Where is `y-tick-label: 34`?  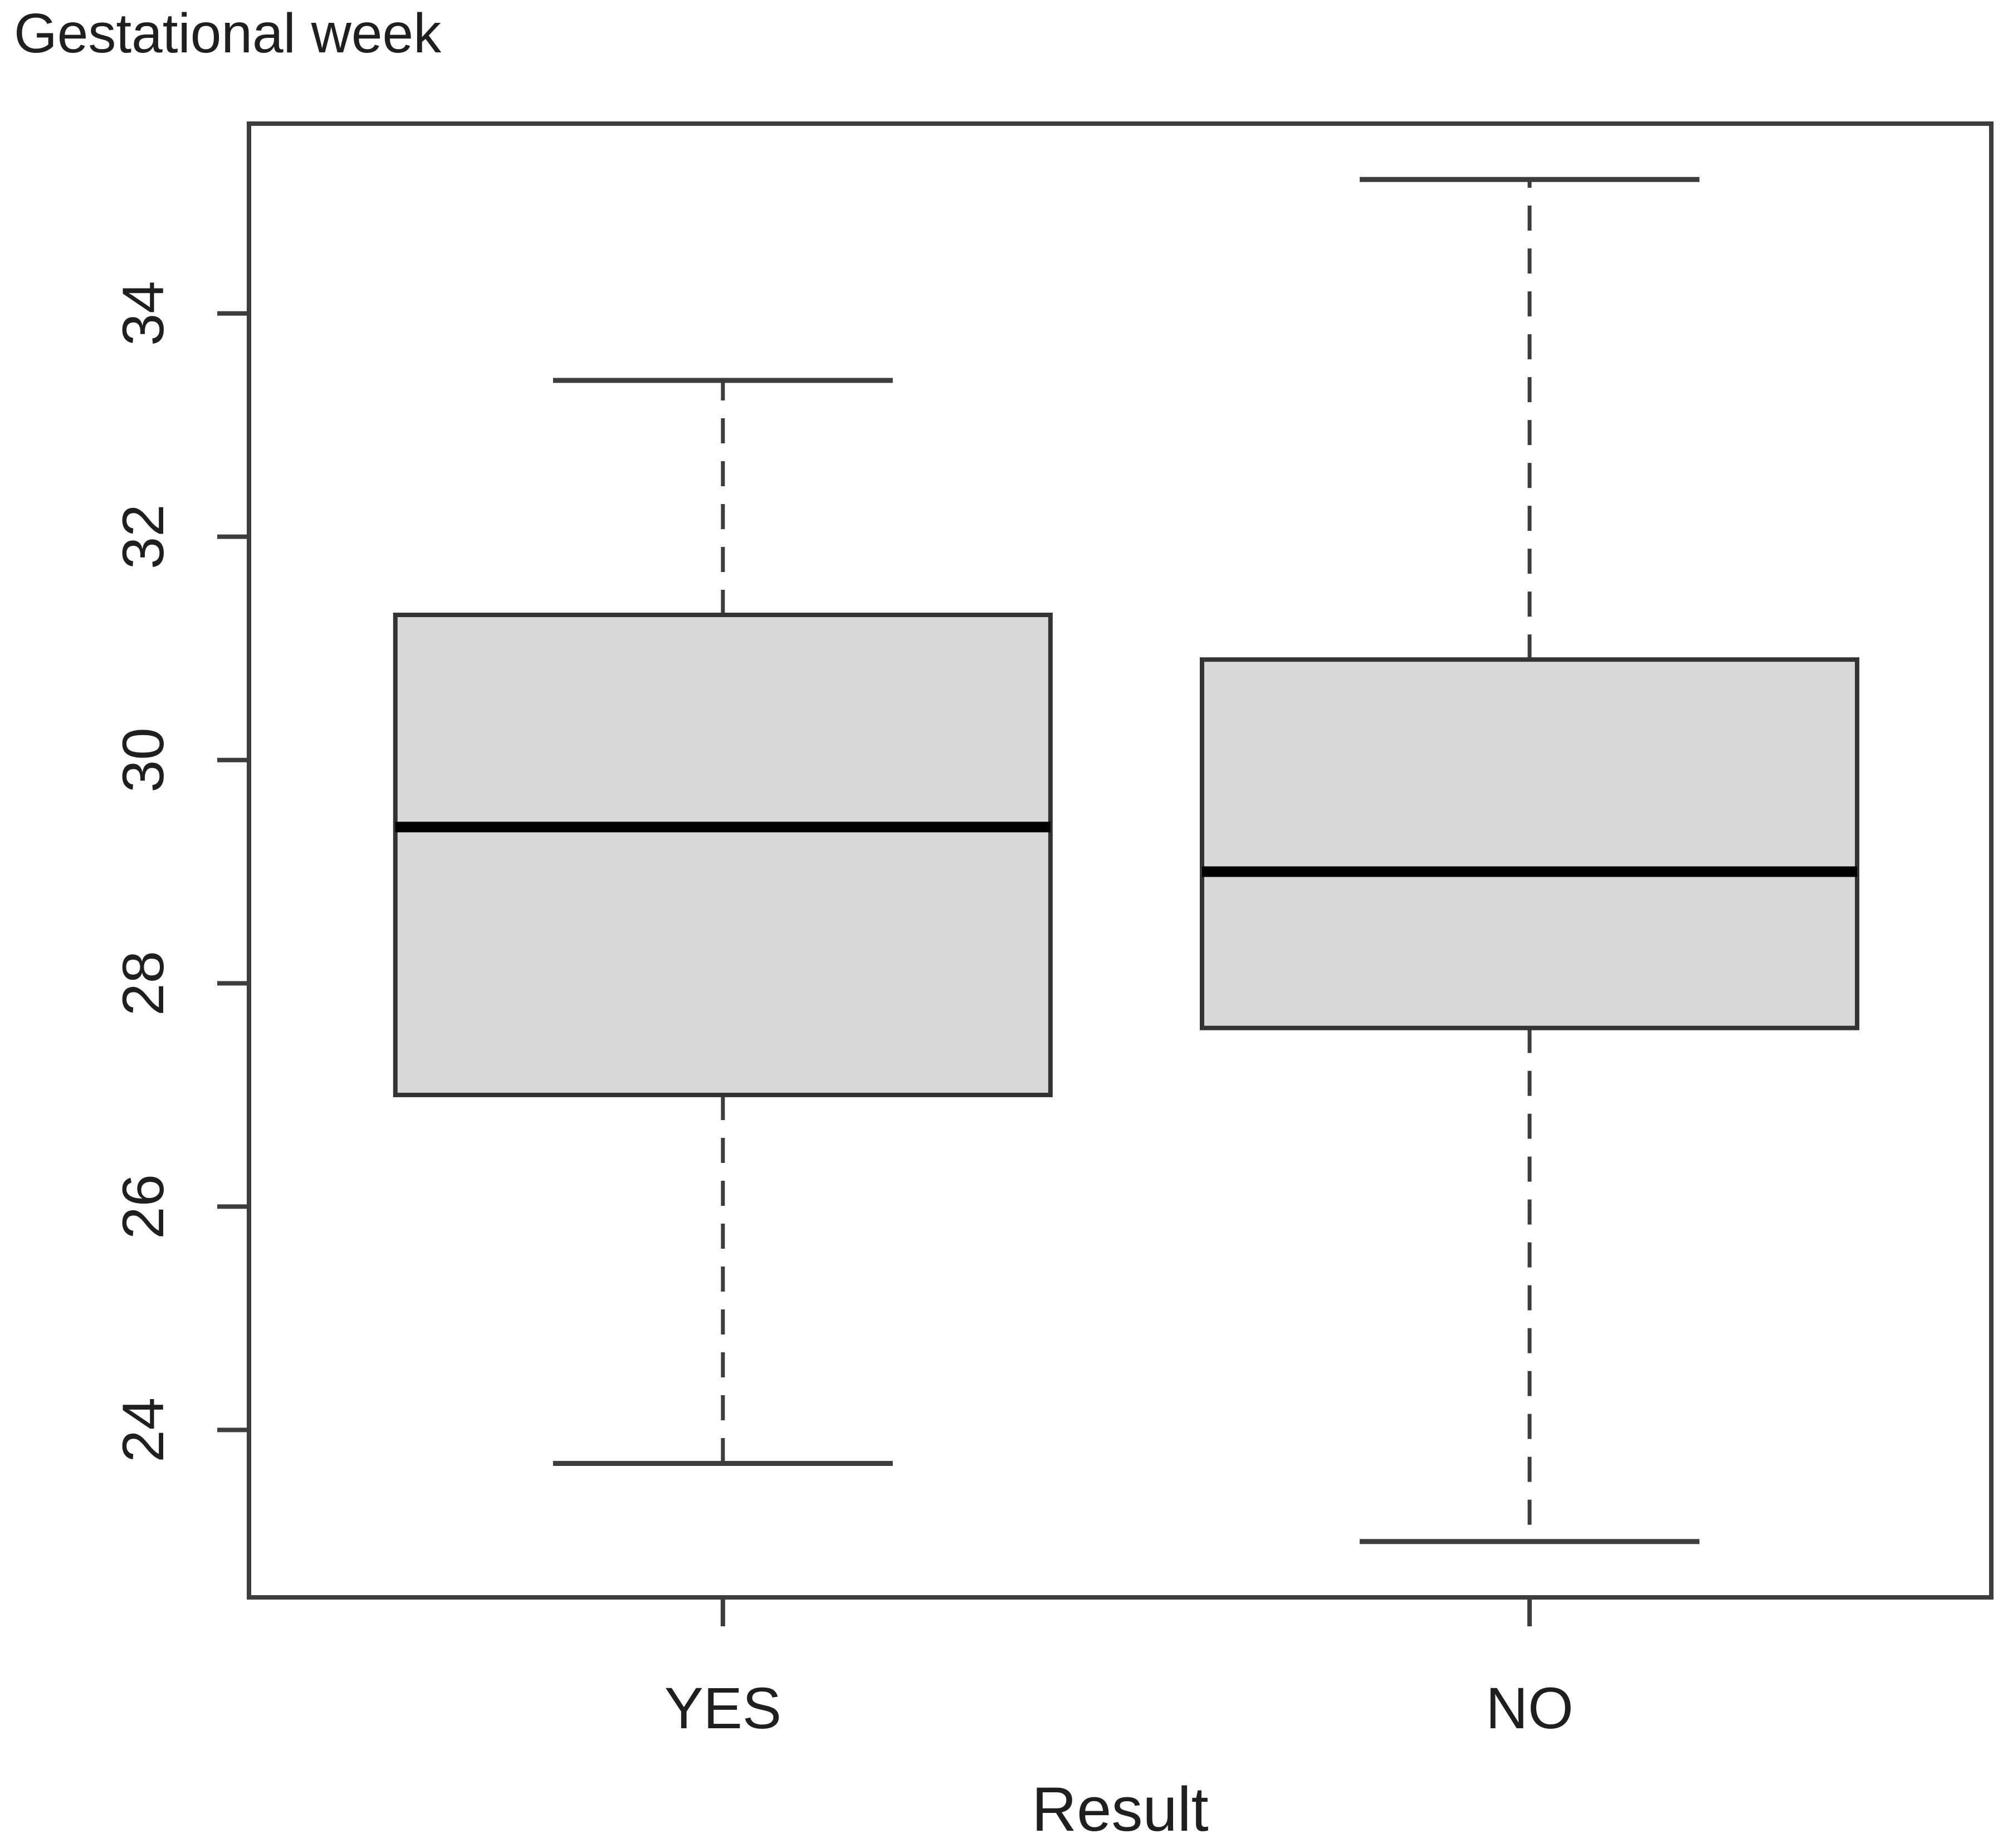 y-tick-label: 34 is located at coordinates (143, 313).